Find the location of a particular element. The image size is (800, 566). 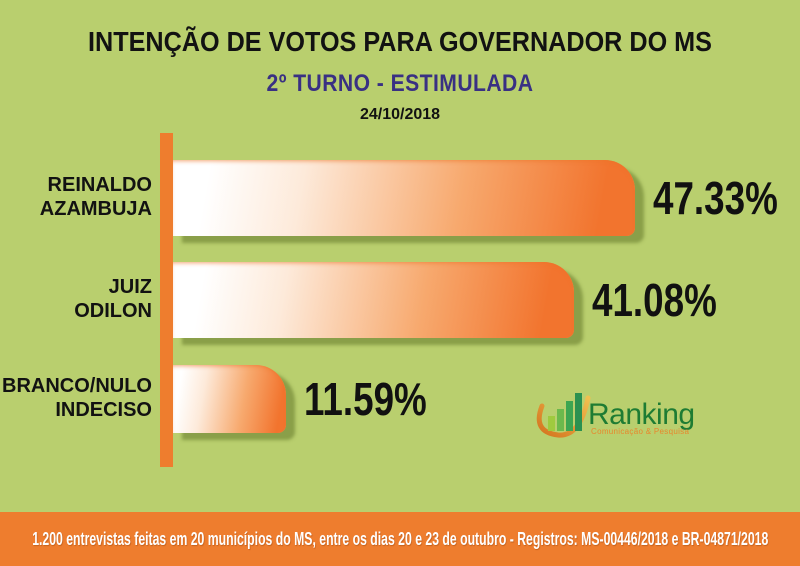

chart-row-odilon: JUIZ ODILON 41.08% is located at coordinates (400, 300).